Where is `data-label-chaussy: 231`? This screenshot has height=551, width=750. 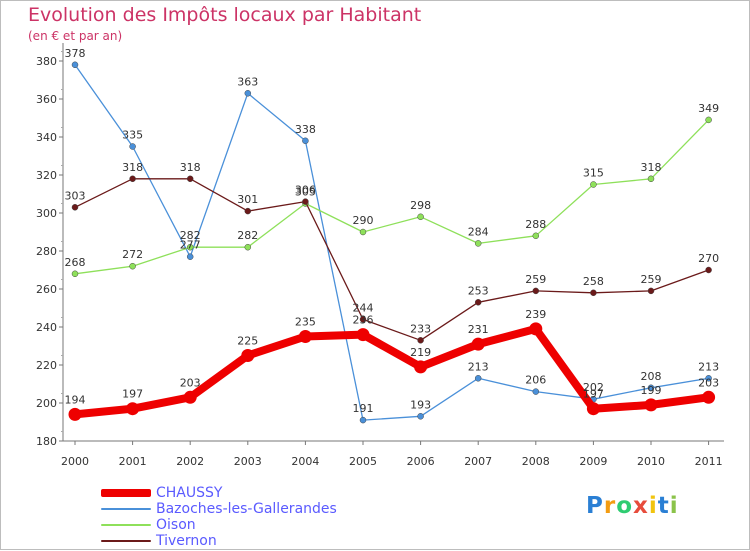
data-label-chaussy: 231 is located at coordinates (478, 329).